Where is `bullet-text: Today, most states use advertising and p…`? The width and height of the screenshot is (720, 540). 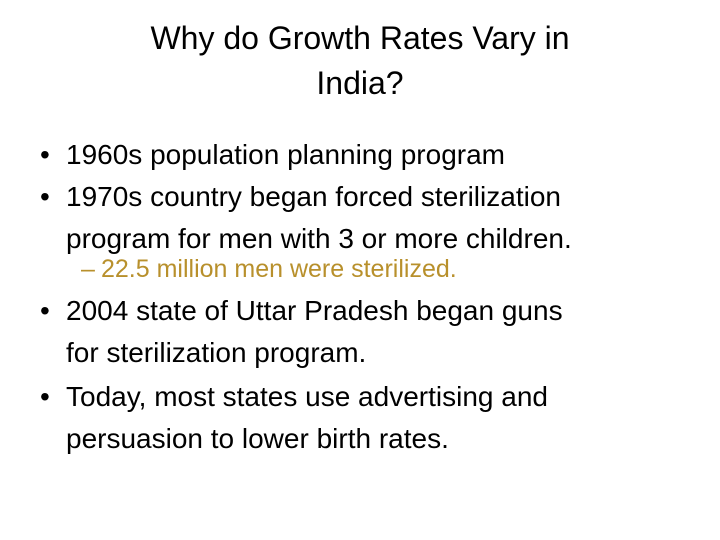 bullet-text: Today, most states use advertising and p… is located at coordinates (307, 418).